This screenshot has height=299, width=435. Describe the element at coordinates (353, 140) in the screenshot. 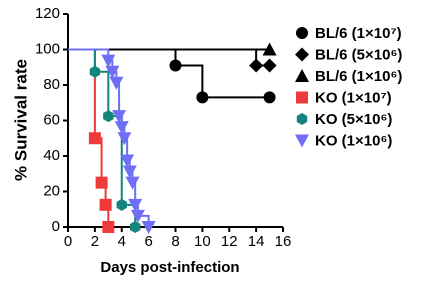

I see `legend-label: KO (1×10⁶)` at that location.